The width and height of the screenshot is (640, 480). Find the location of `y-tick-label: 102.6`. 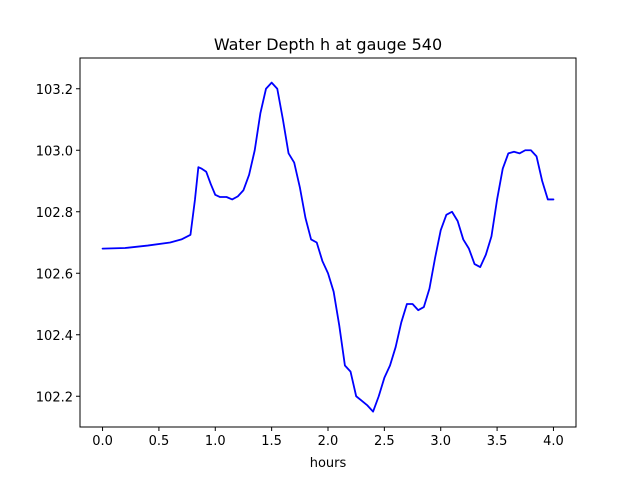

y-tick-label: 102.6 is located at coordinates (54, 274).